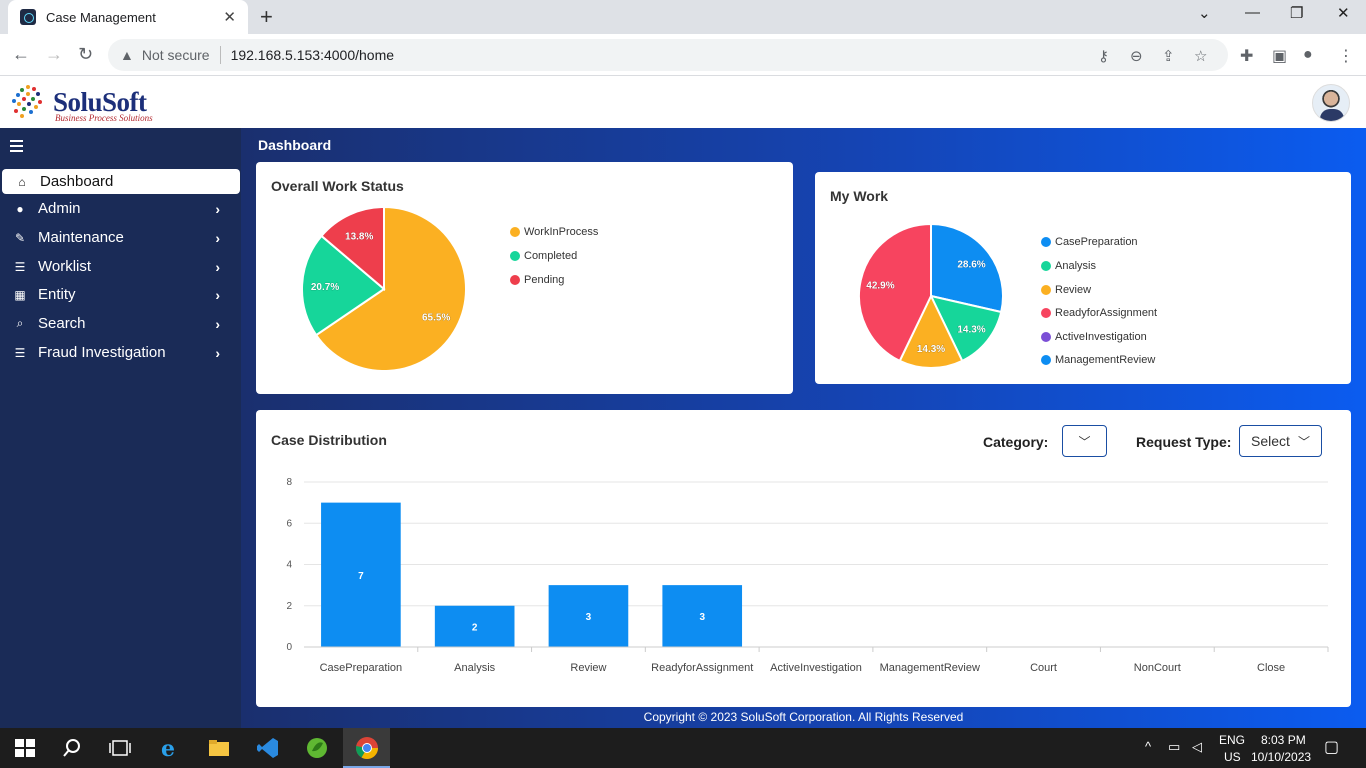 Image resolution: width=1366 pixels, height=768 pixels. What do you see at coordinates (1308, 54) in the screenshot?
I see `profile-icon: ●` at bounding box center [1308, 54].